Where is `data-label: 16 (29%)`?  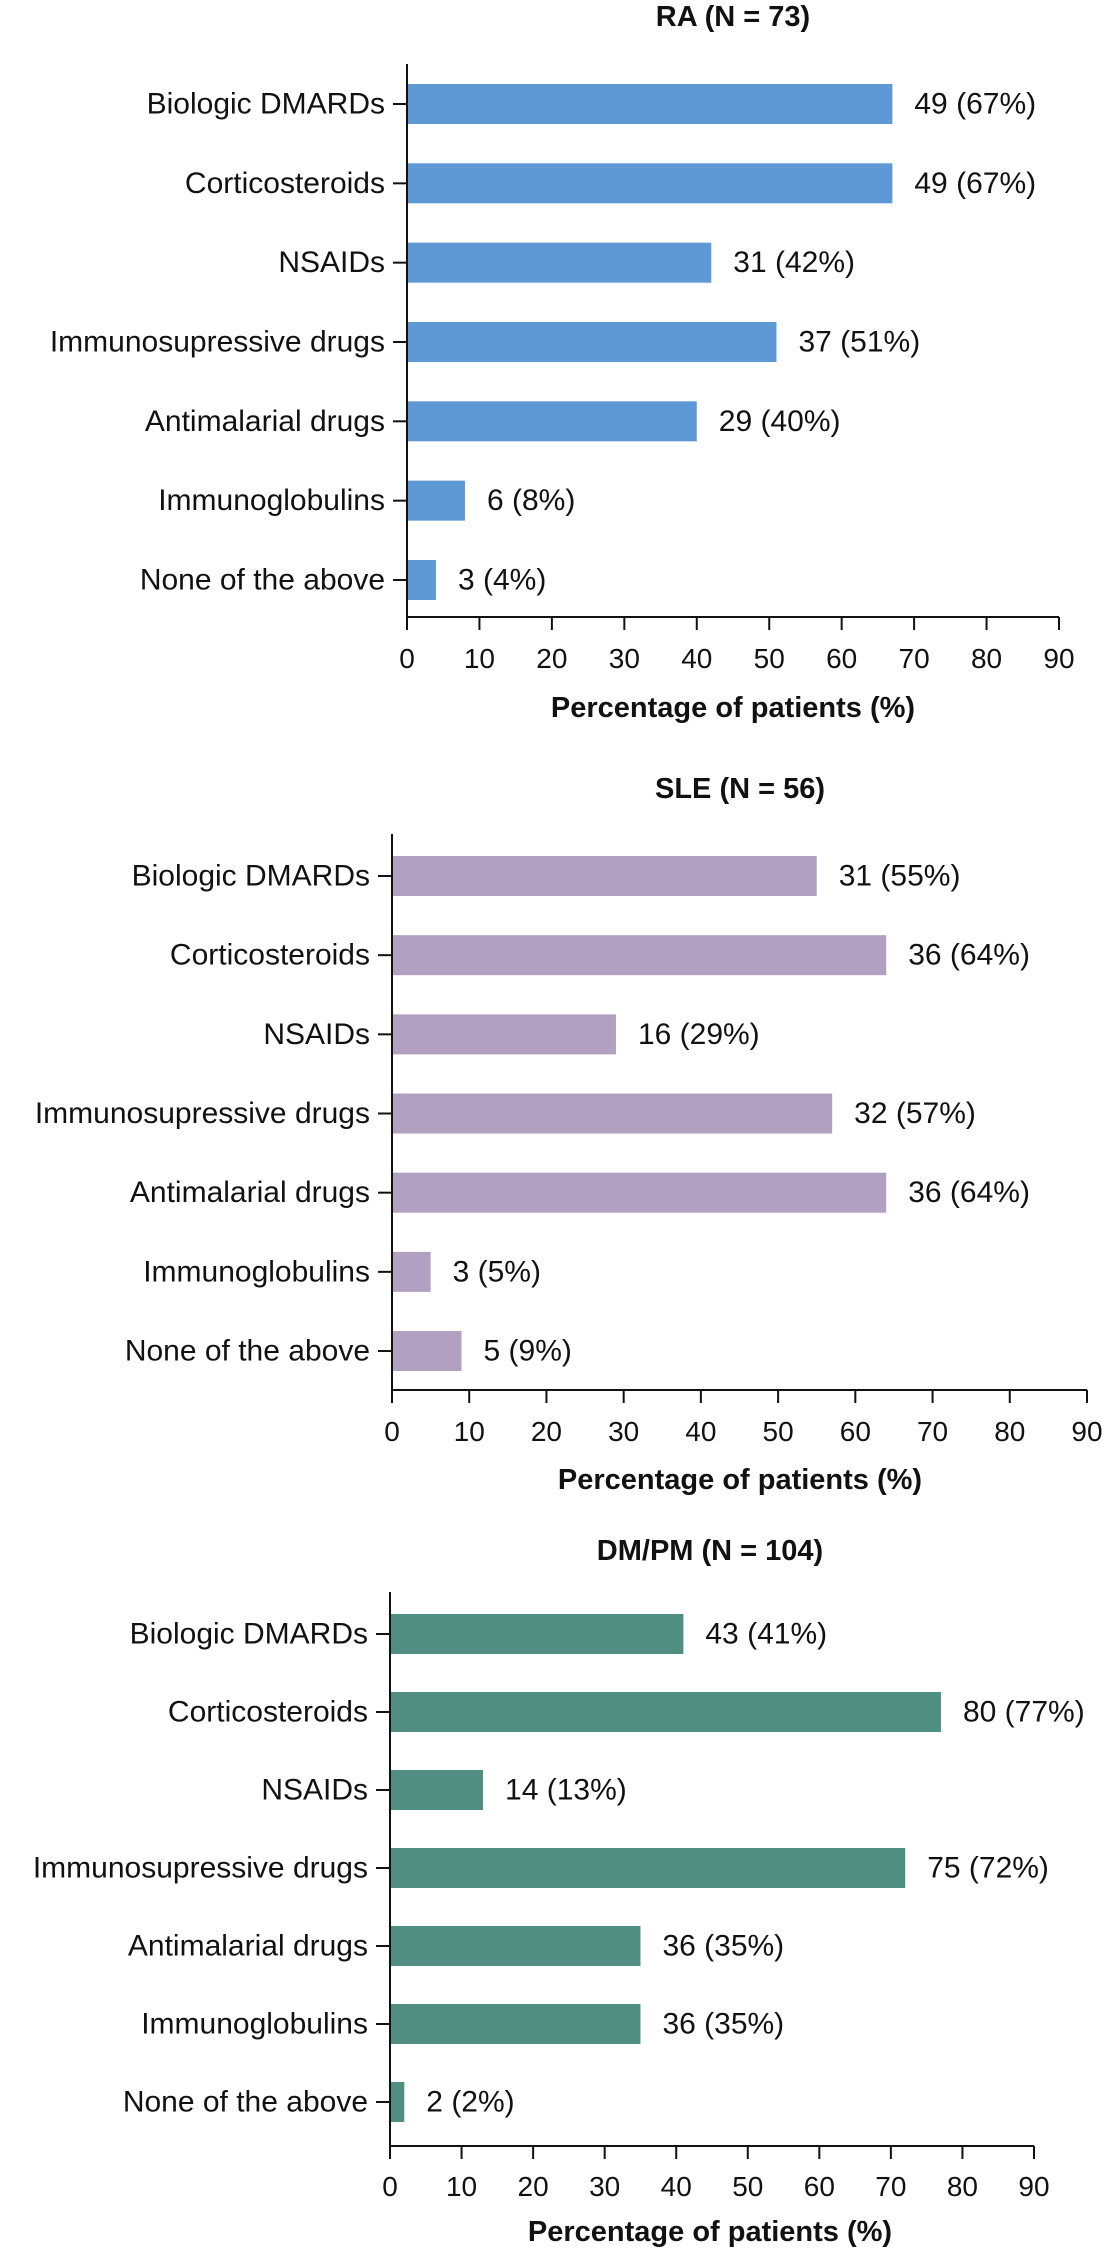
data-label: 16 (29%) is located at coordinates (699, 1034).